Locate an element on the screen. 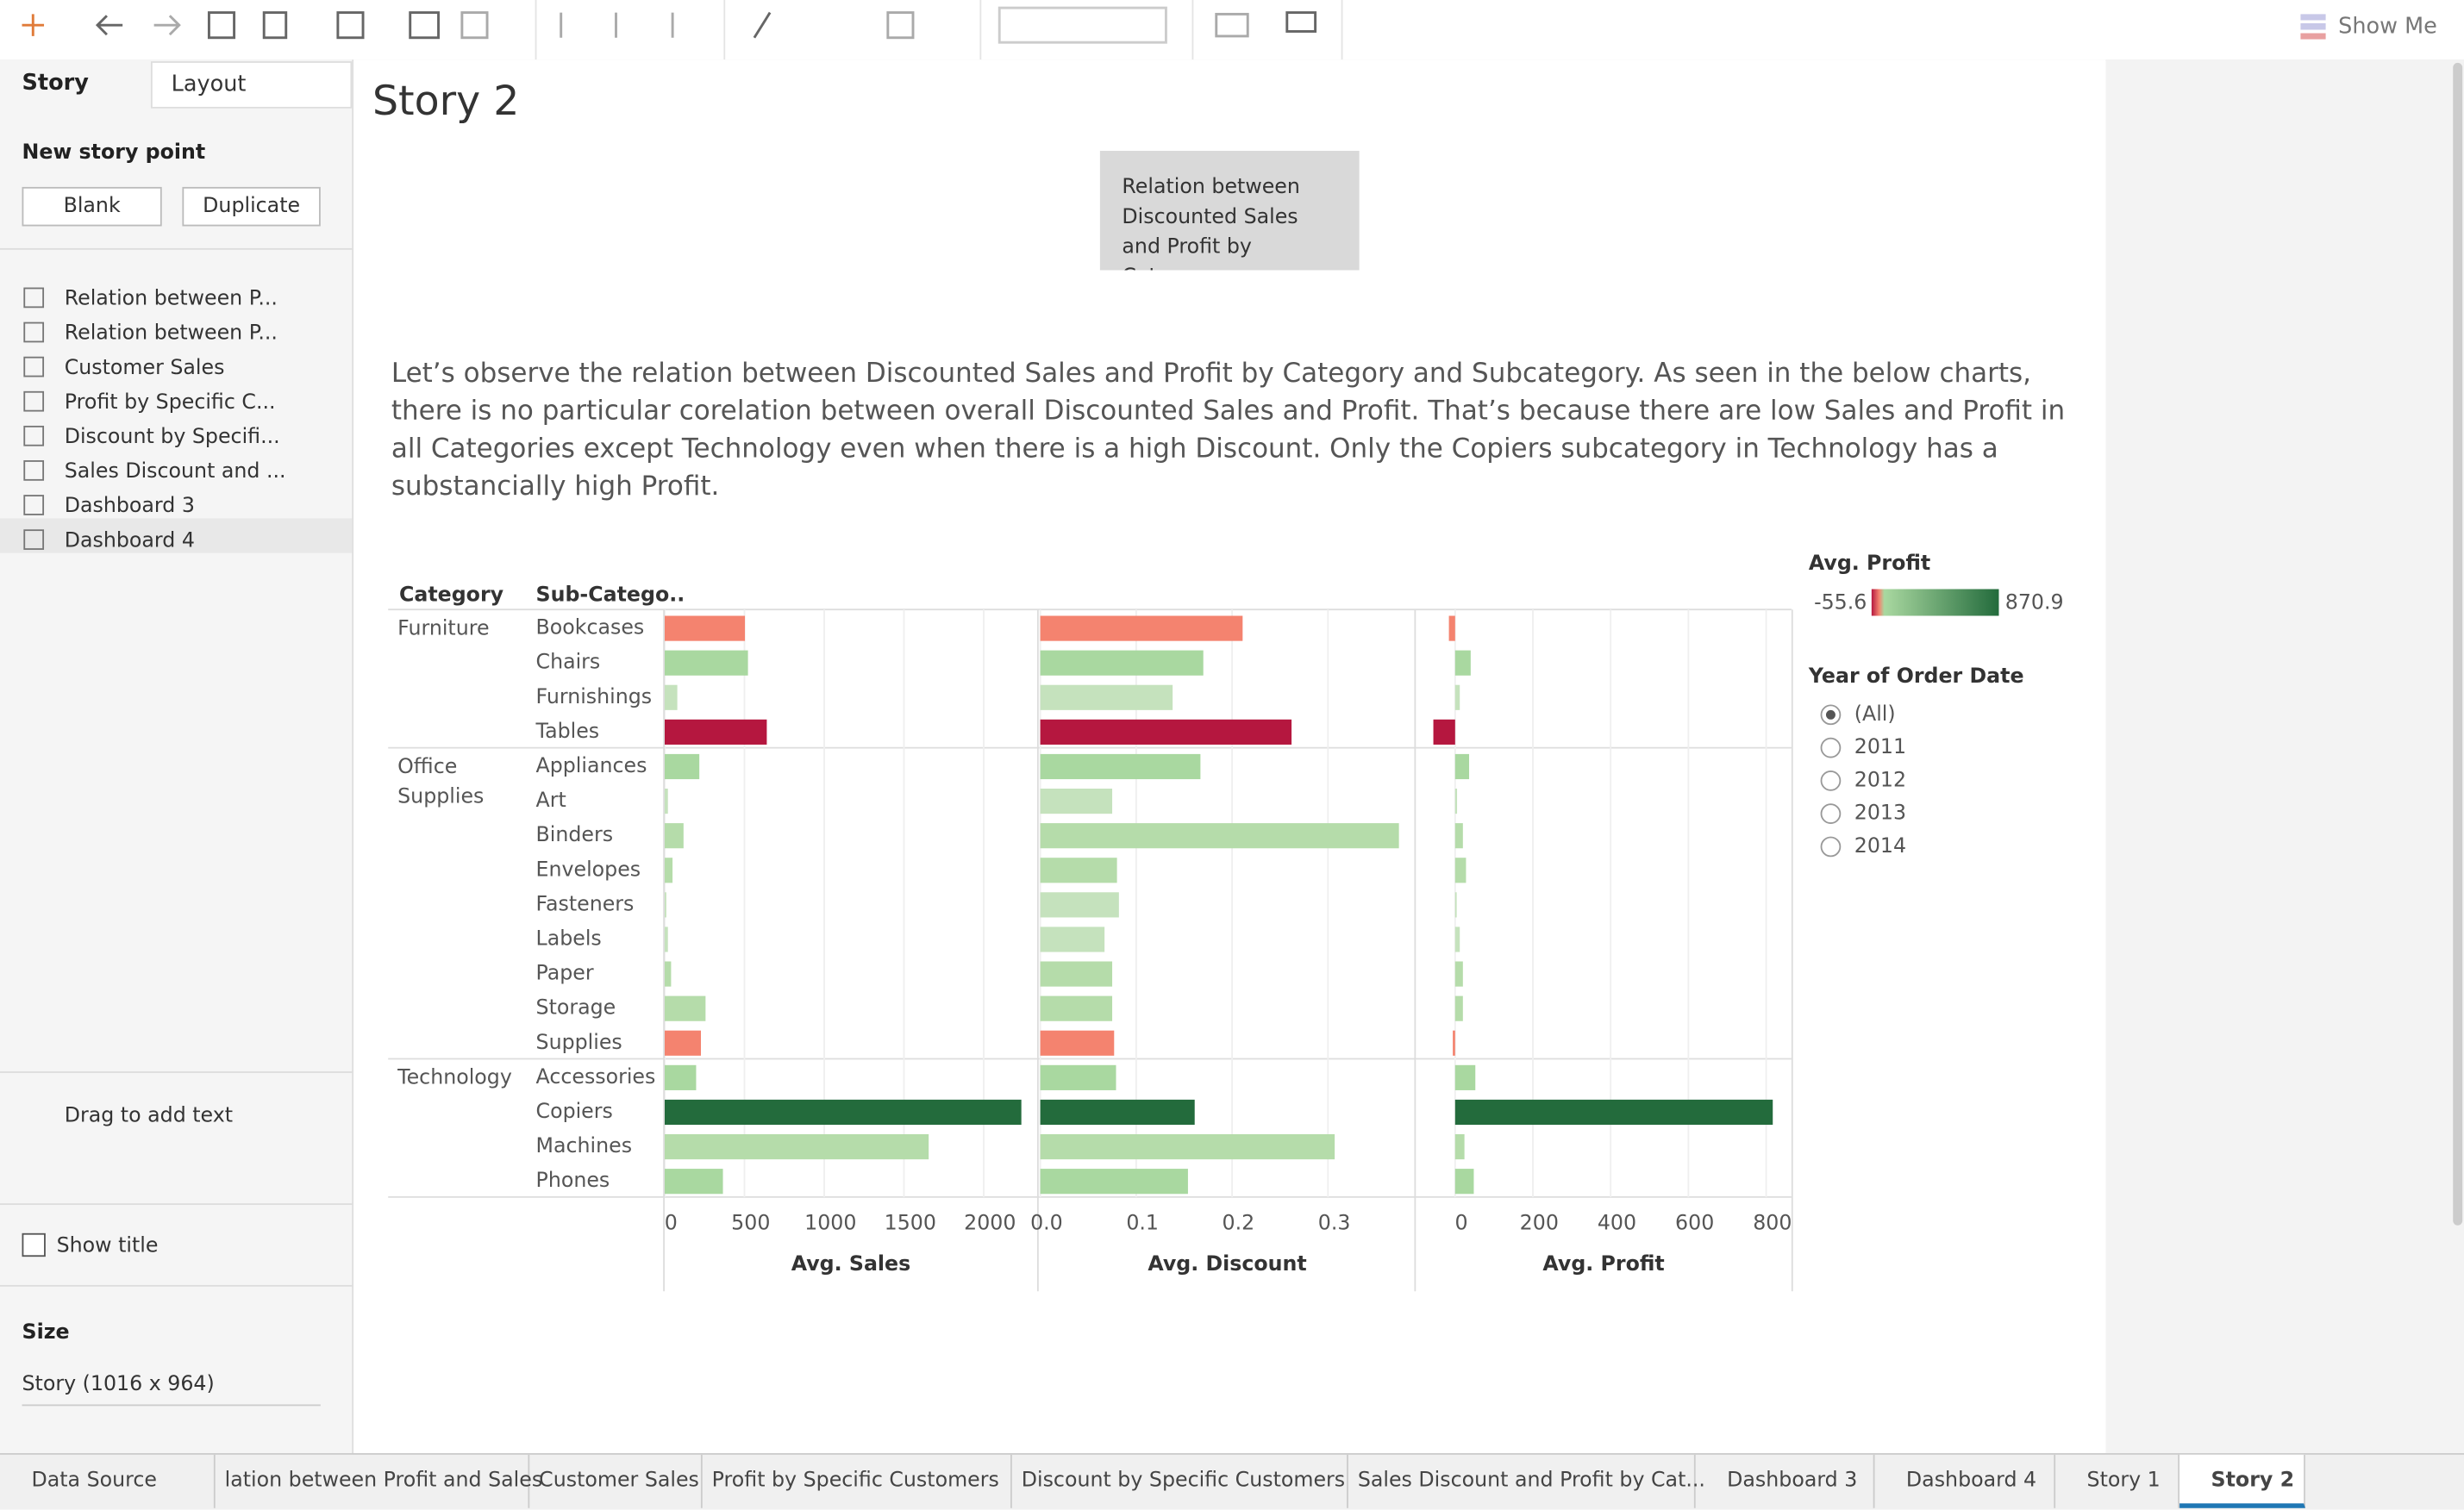 This screenshot has width=2464, height=1510. x-tick-label: 200 is located at coordinates (1539, 1222).